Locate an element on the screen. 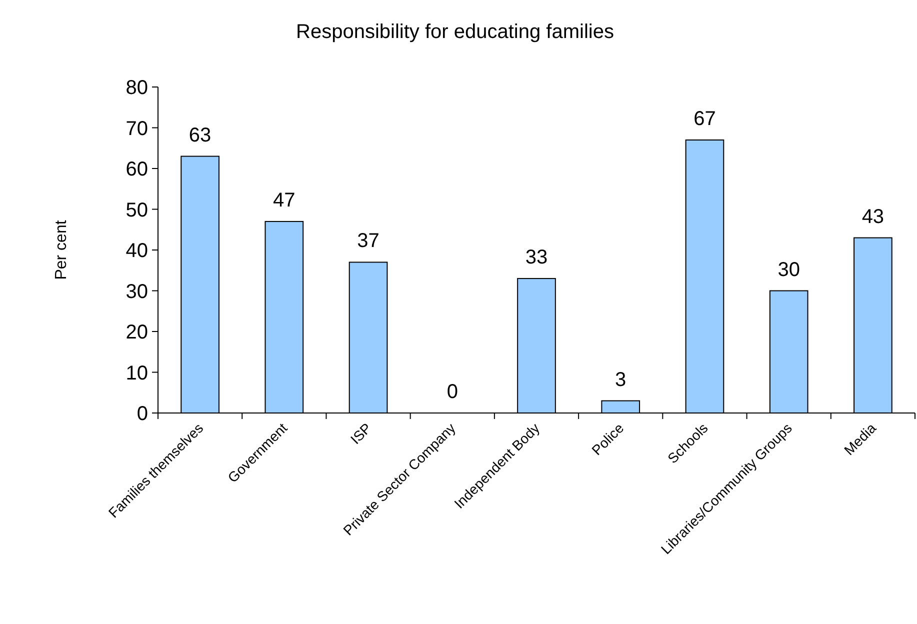 This screenshot has height=624, width=917. x-tick-label: ISP is located at coordinates (360, 434).